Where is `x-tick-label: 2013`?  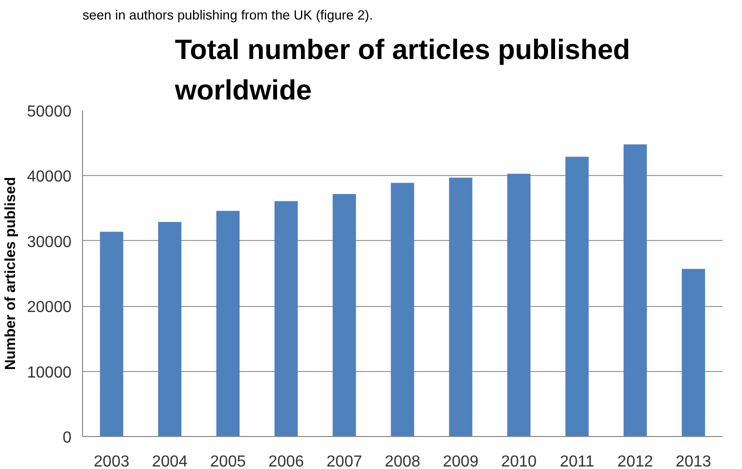 x-tick-label: 2013 is located at coordinates (694, 461).